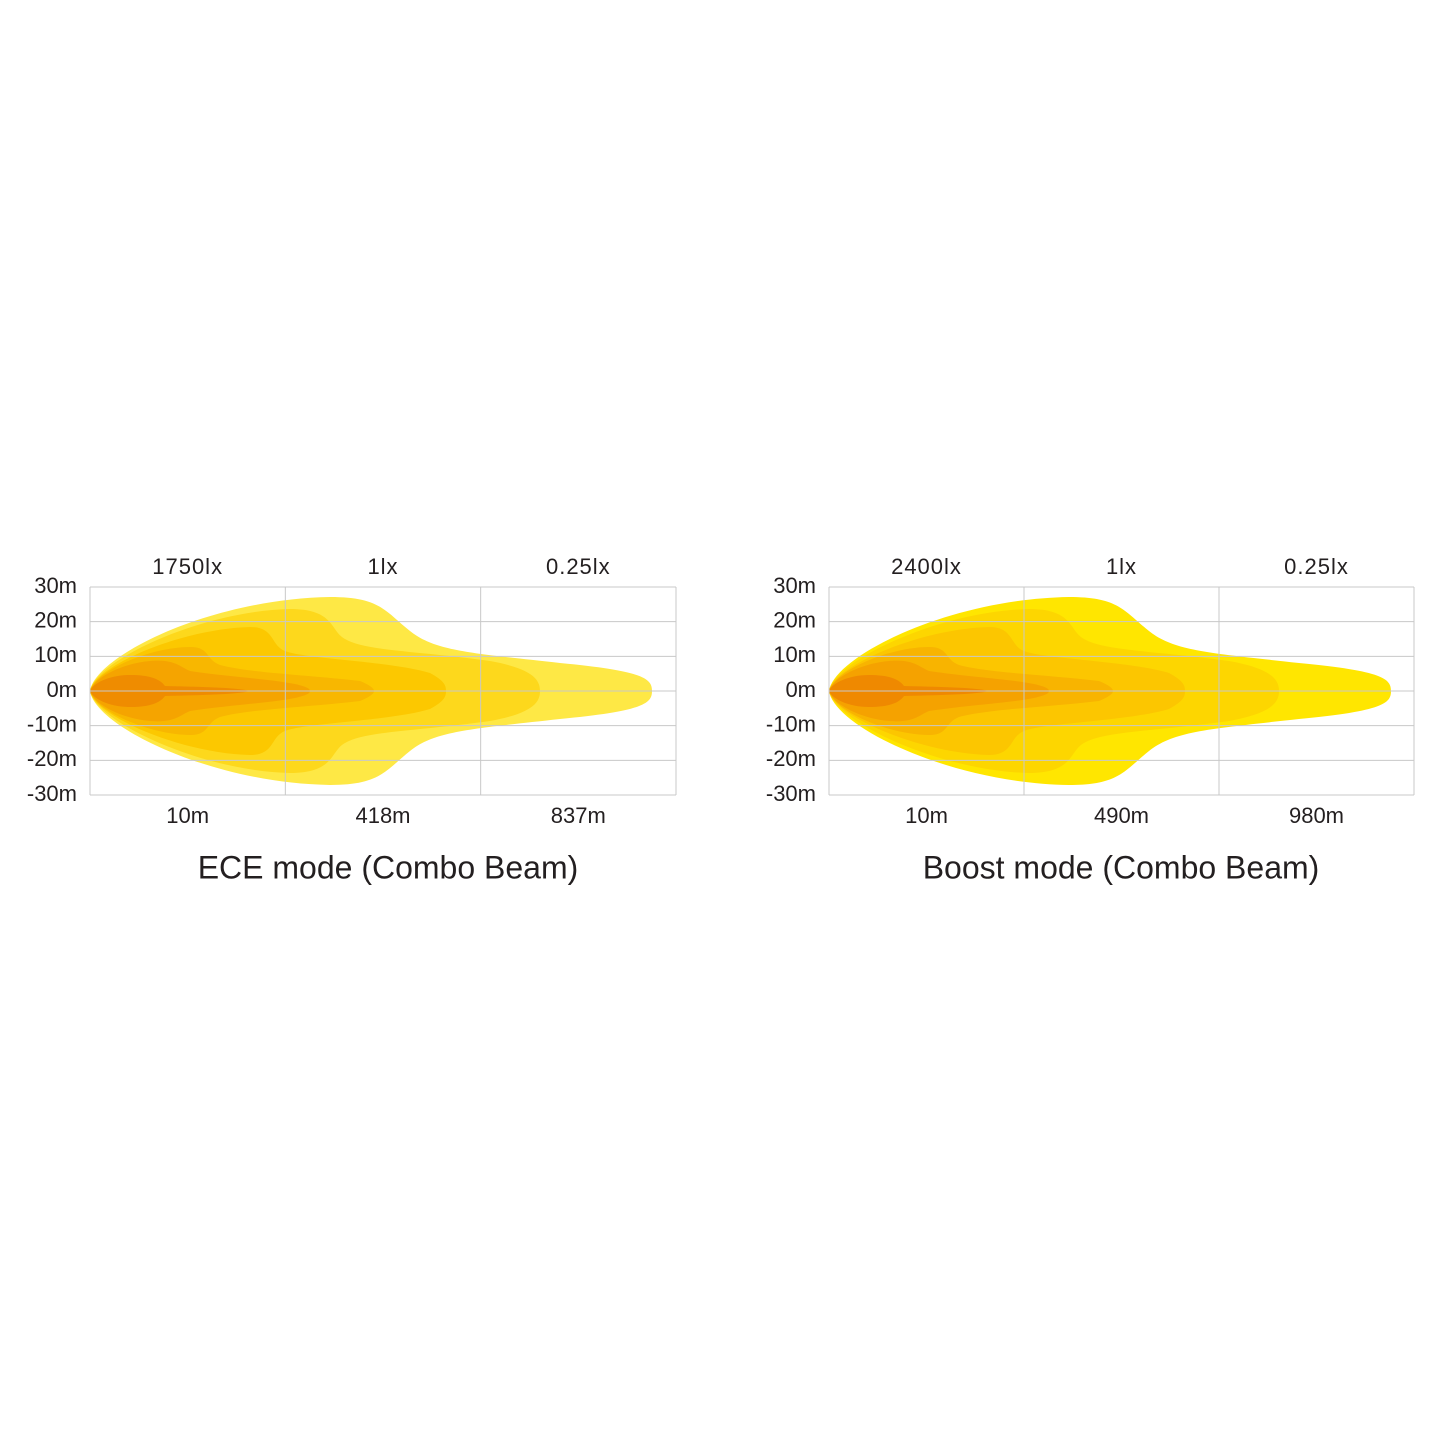  Describe the element at coordinates (1121, 815) in the screenshot. I see `distance-label: 490m` at that location.